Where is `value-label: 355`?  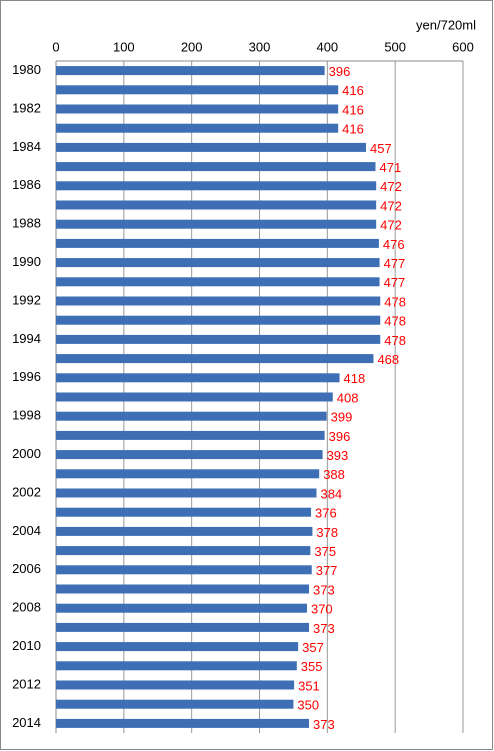
value-label: 355 is located at coordinates (312, 666).